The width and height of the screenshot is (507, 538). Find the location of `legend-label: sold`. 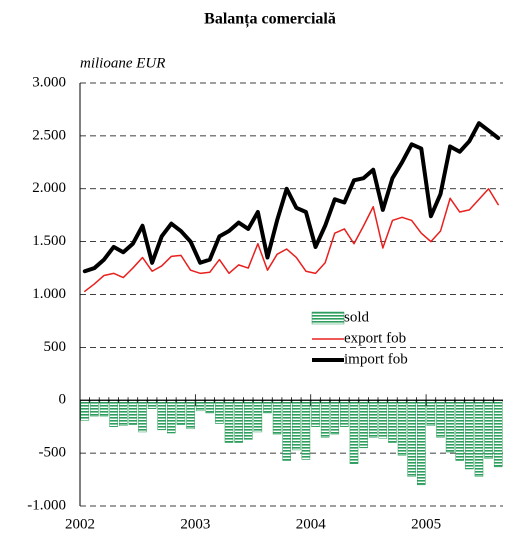

legend-label: sold is located at coordinates (357, 317).